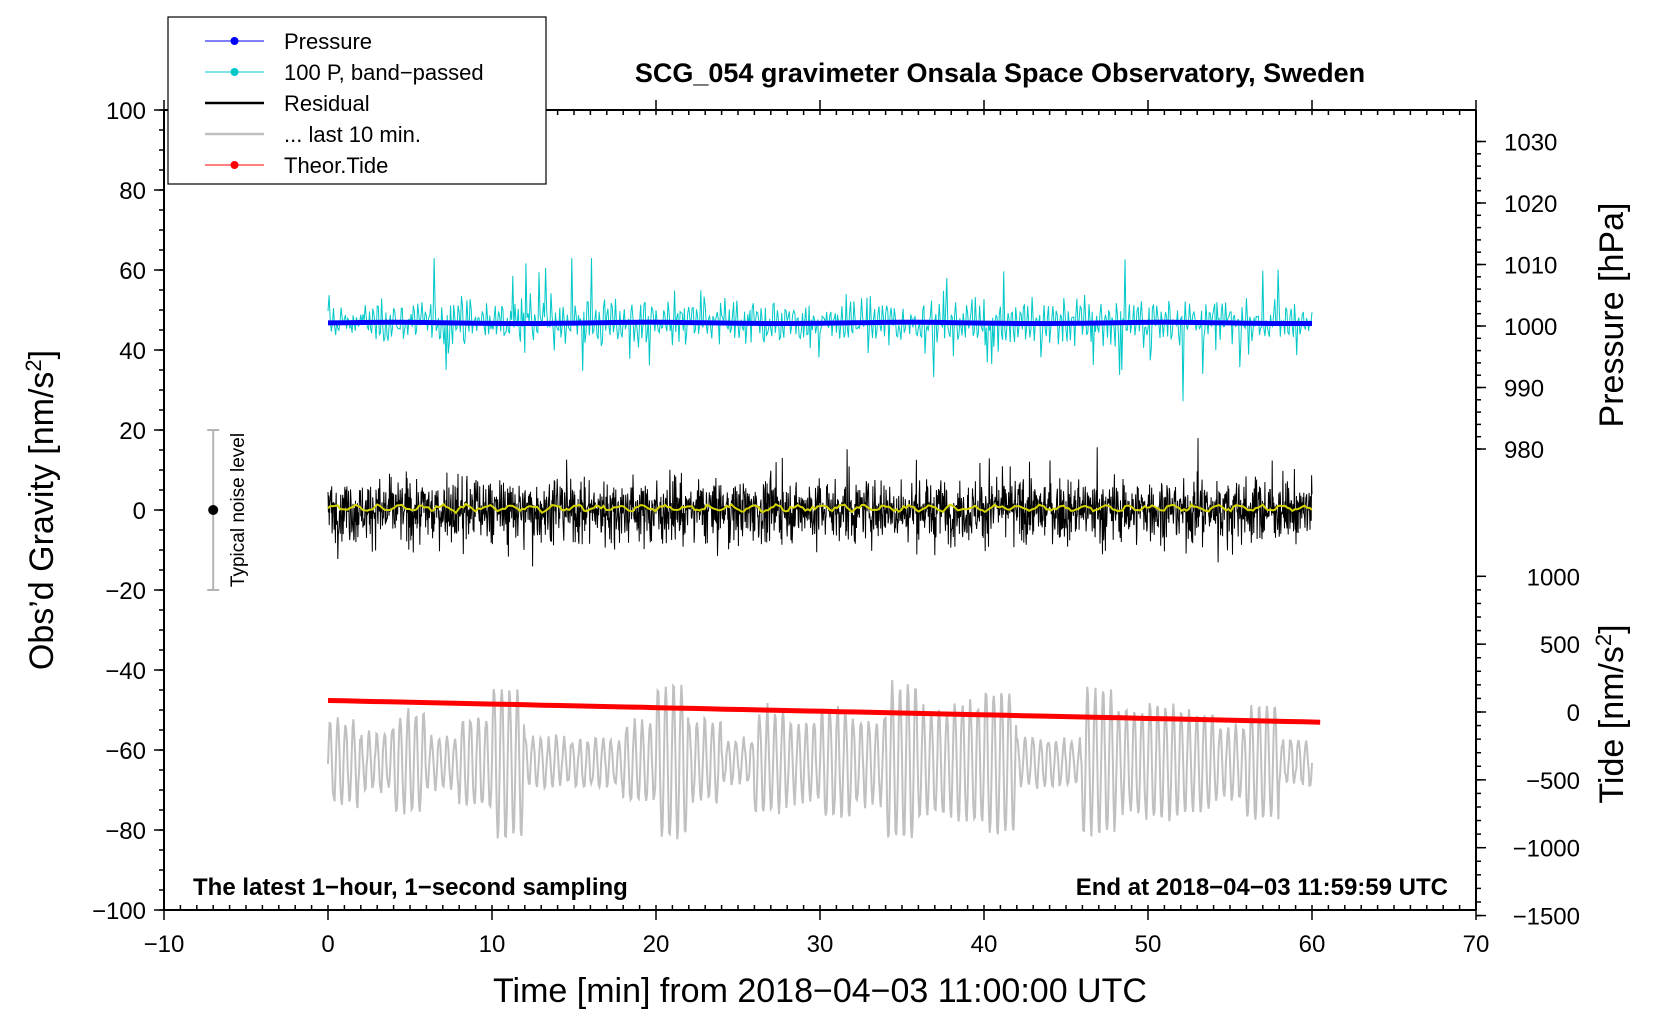 The image size is (1660, 1020). I want to click on legend-label: Pressure, so click(328, 41).